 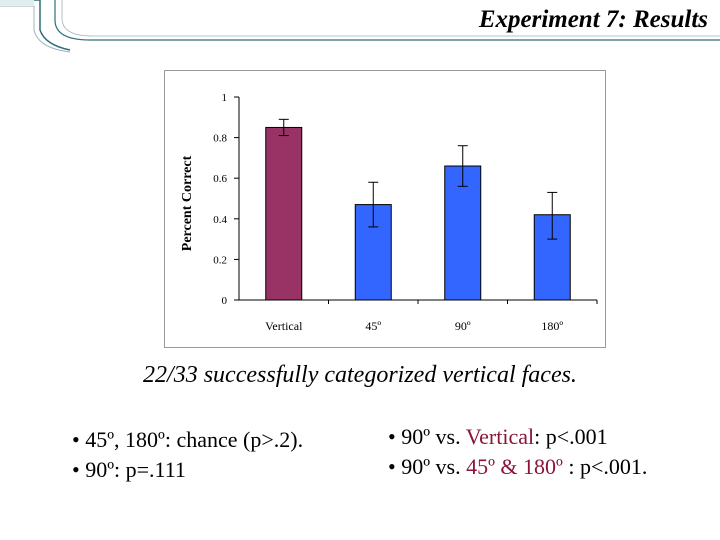 What do you see at coordinates (373, 326) in the screenshot?
I see `x-tick-label: 45º` at bounding box center [373, 326].